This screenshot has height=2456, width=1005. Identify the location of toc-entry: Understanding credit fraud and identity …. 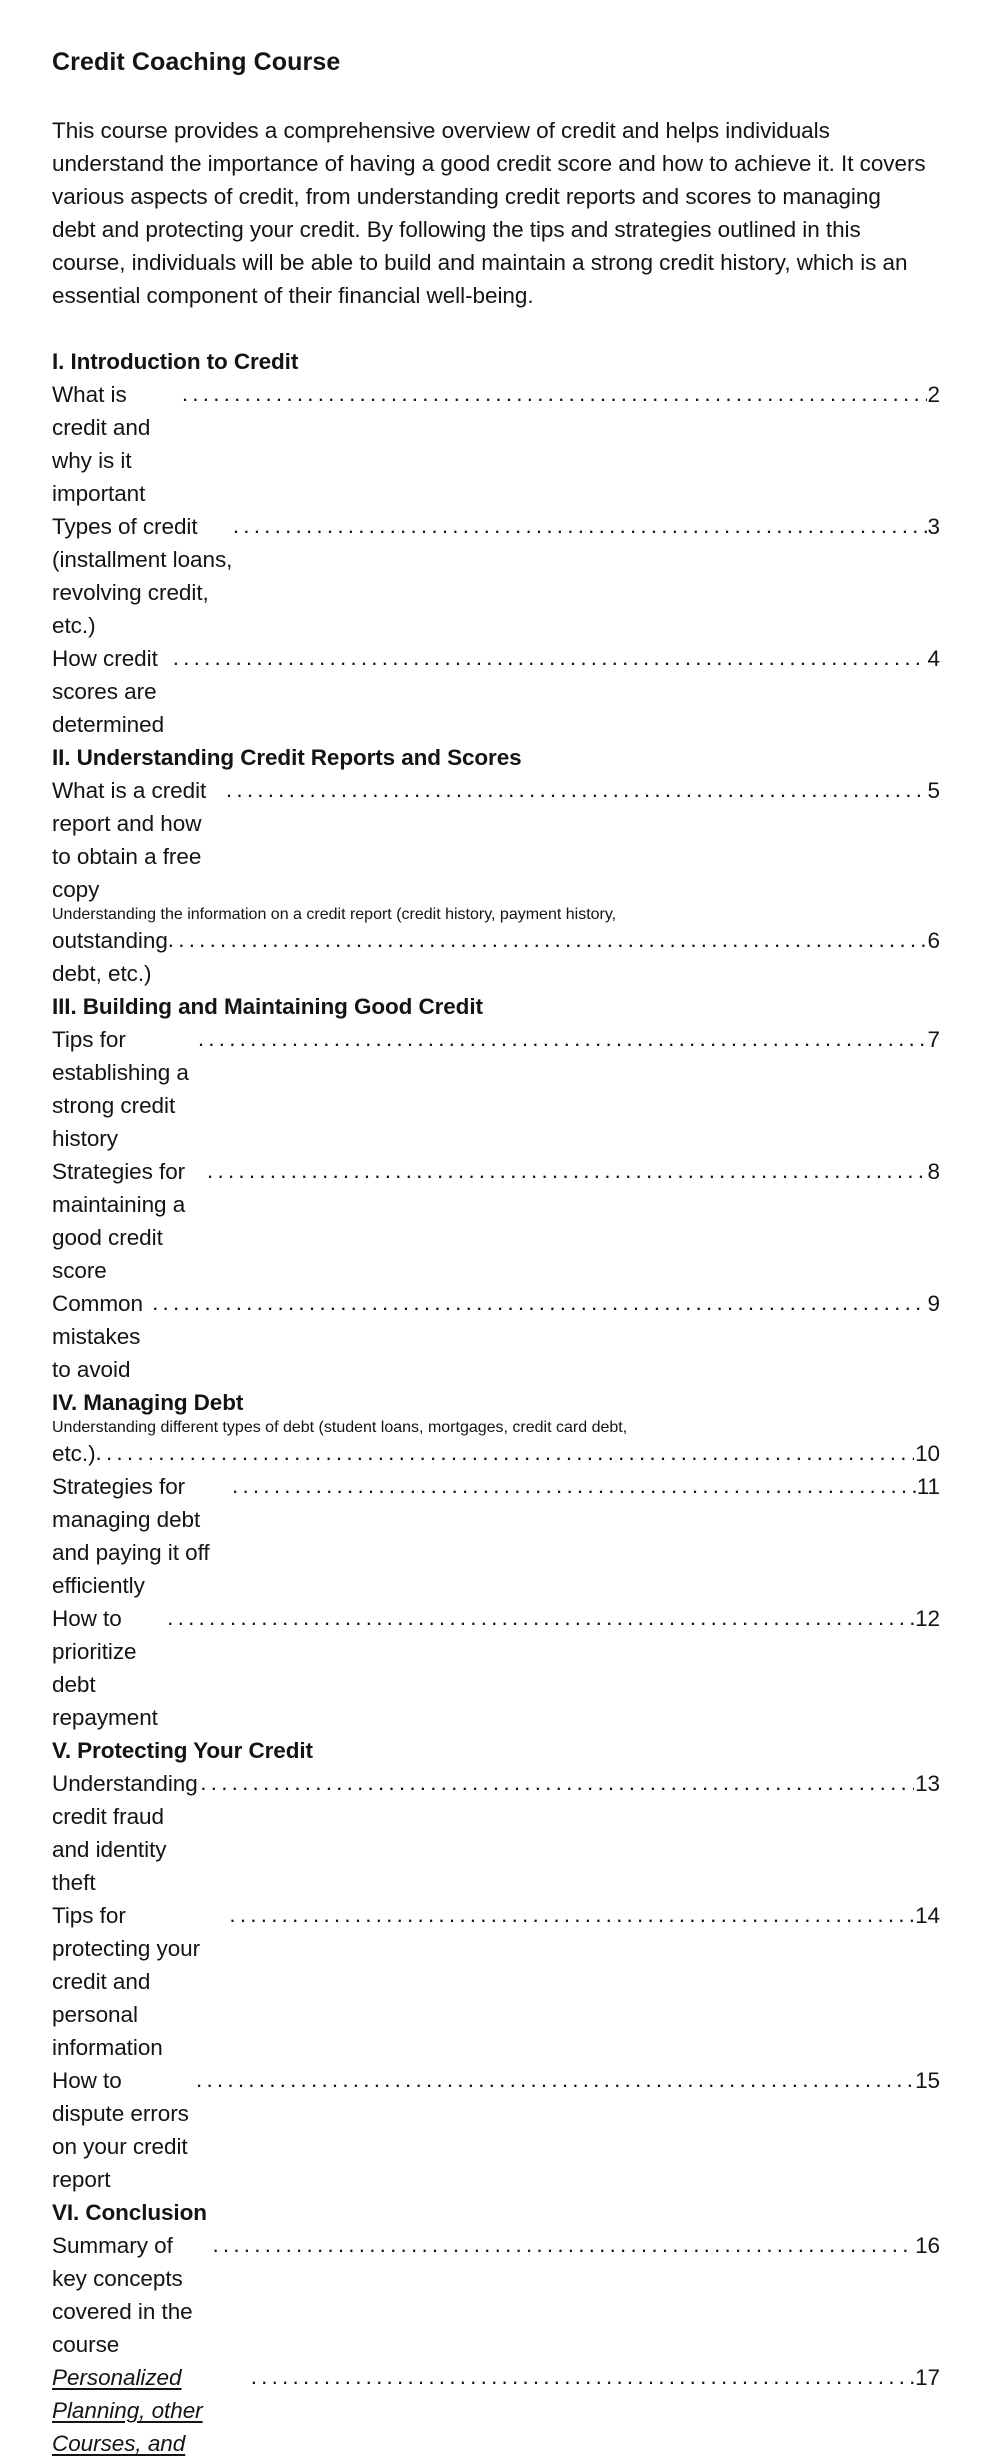
(496, 1833).